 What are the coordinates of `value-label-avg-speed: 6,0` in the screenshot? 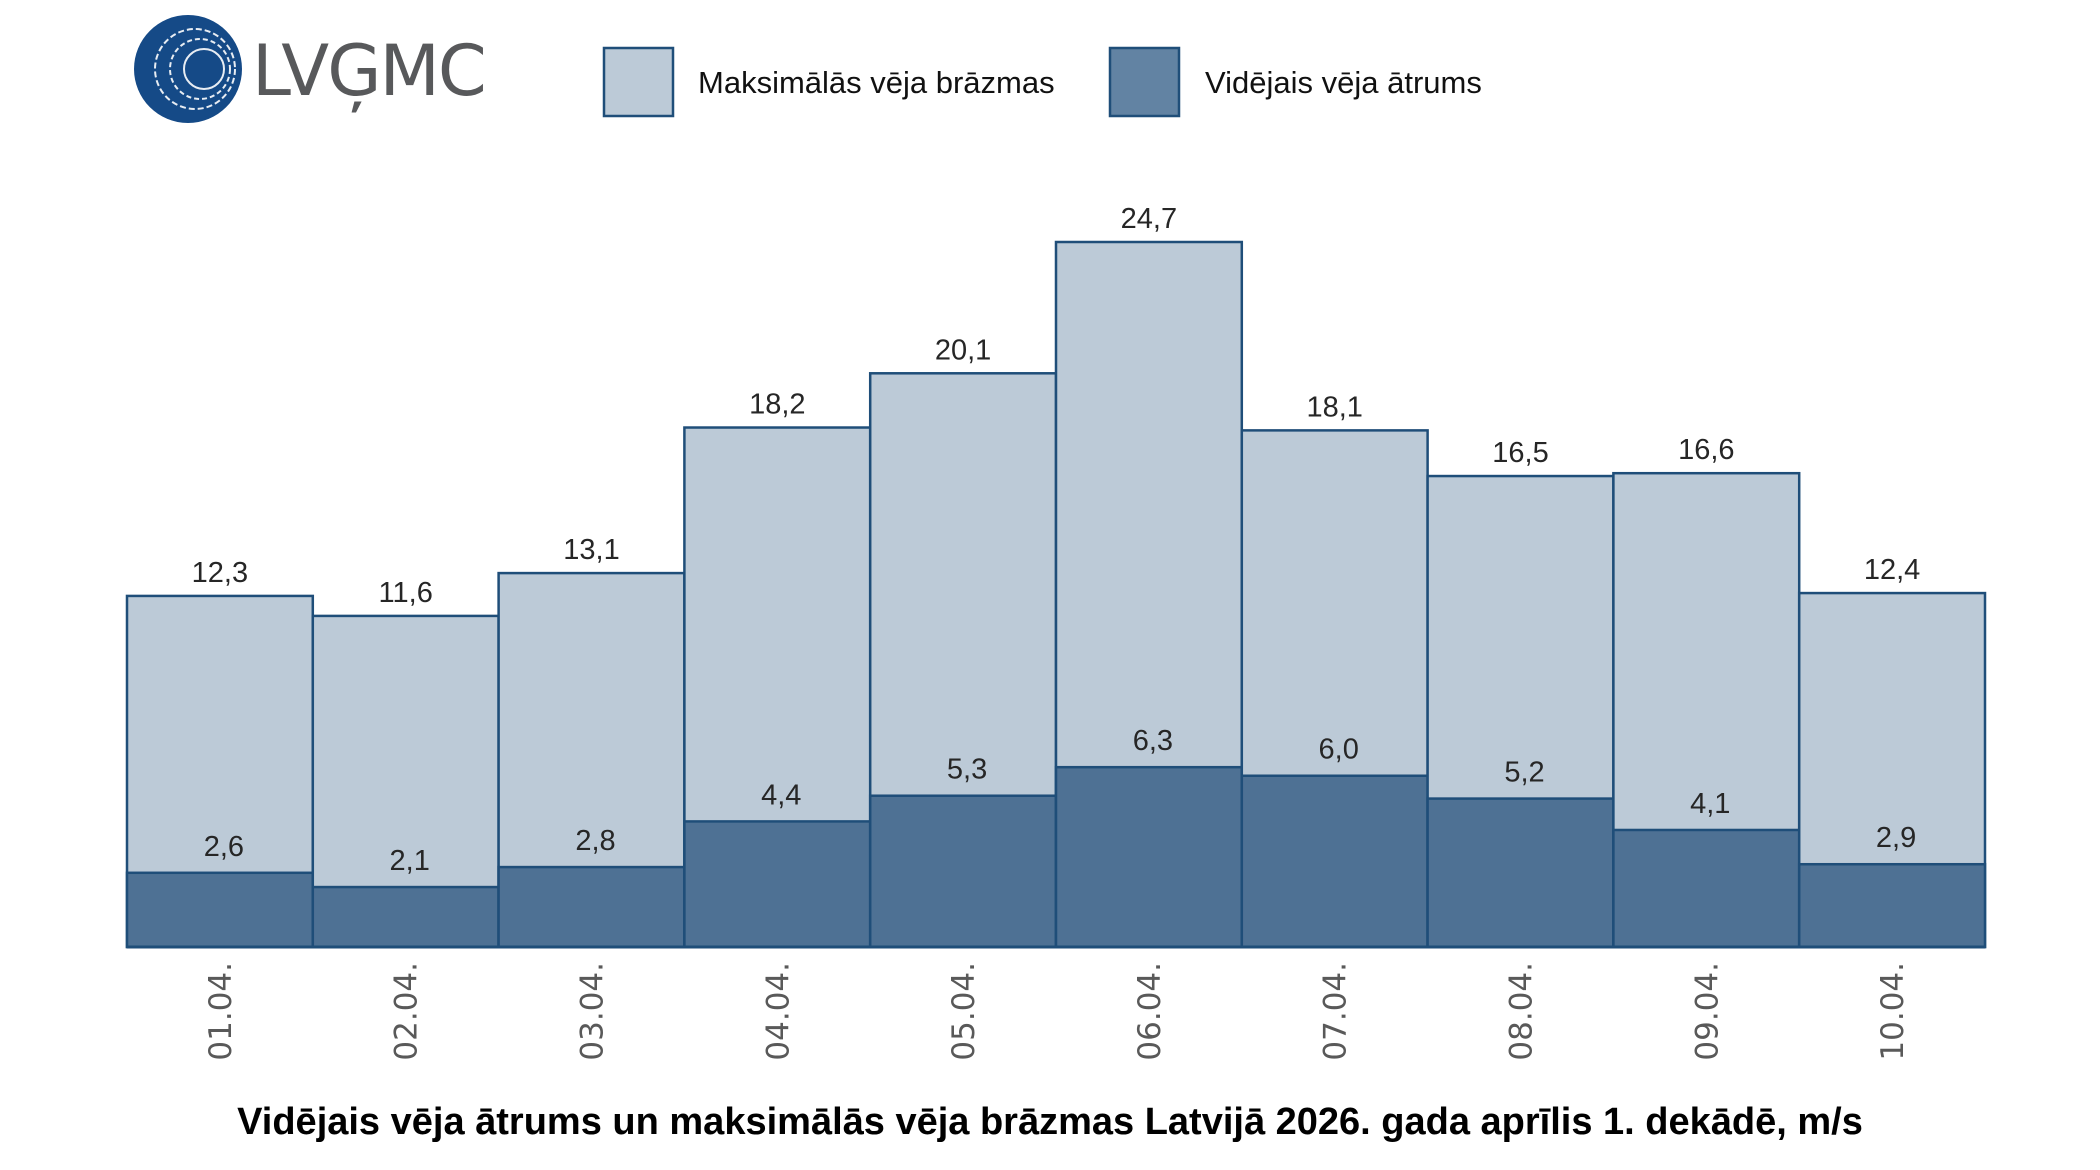 It's located at (1339, 750).